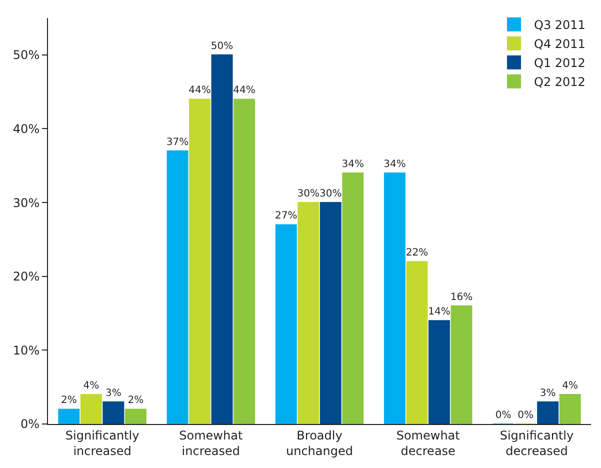 The height and width of the screenshot is (468, 601). What do you see at coordinates (560, 25) in the screenshot?
I see `legend-label: Q3 2011` at bounding box center [560, 25].